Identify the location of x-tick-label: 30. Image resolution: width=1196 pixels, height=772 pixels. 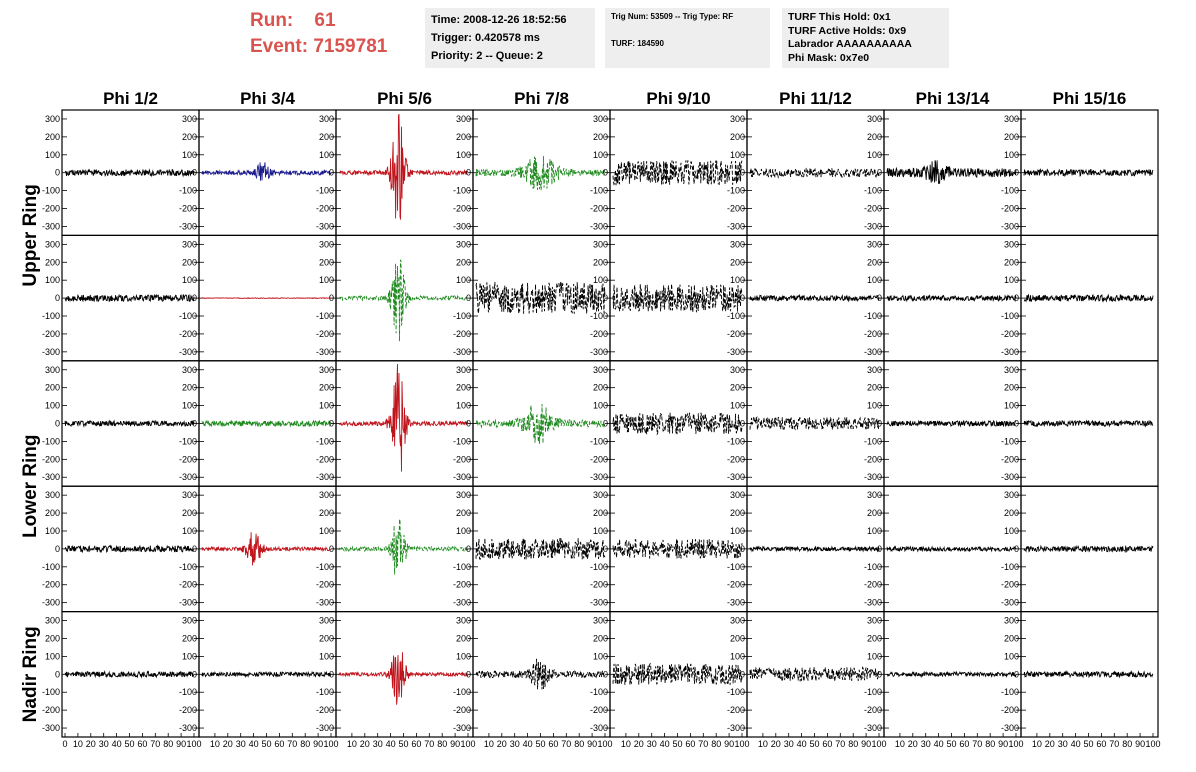
(1063, 744).